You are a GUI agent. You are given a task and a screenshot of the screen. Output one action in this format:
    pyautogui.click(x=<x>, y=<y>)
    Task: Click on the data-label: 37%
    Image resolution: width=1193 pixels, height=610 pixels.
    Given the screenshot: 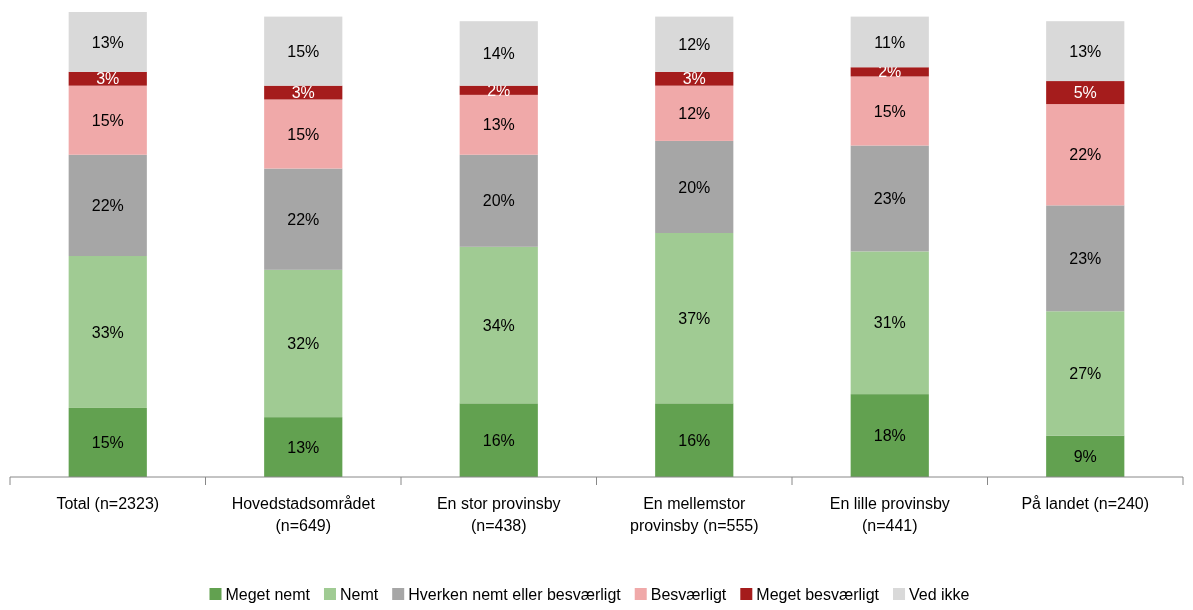 What is the action you would take?
    pyautogui.click(x=694, y=318)
    